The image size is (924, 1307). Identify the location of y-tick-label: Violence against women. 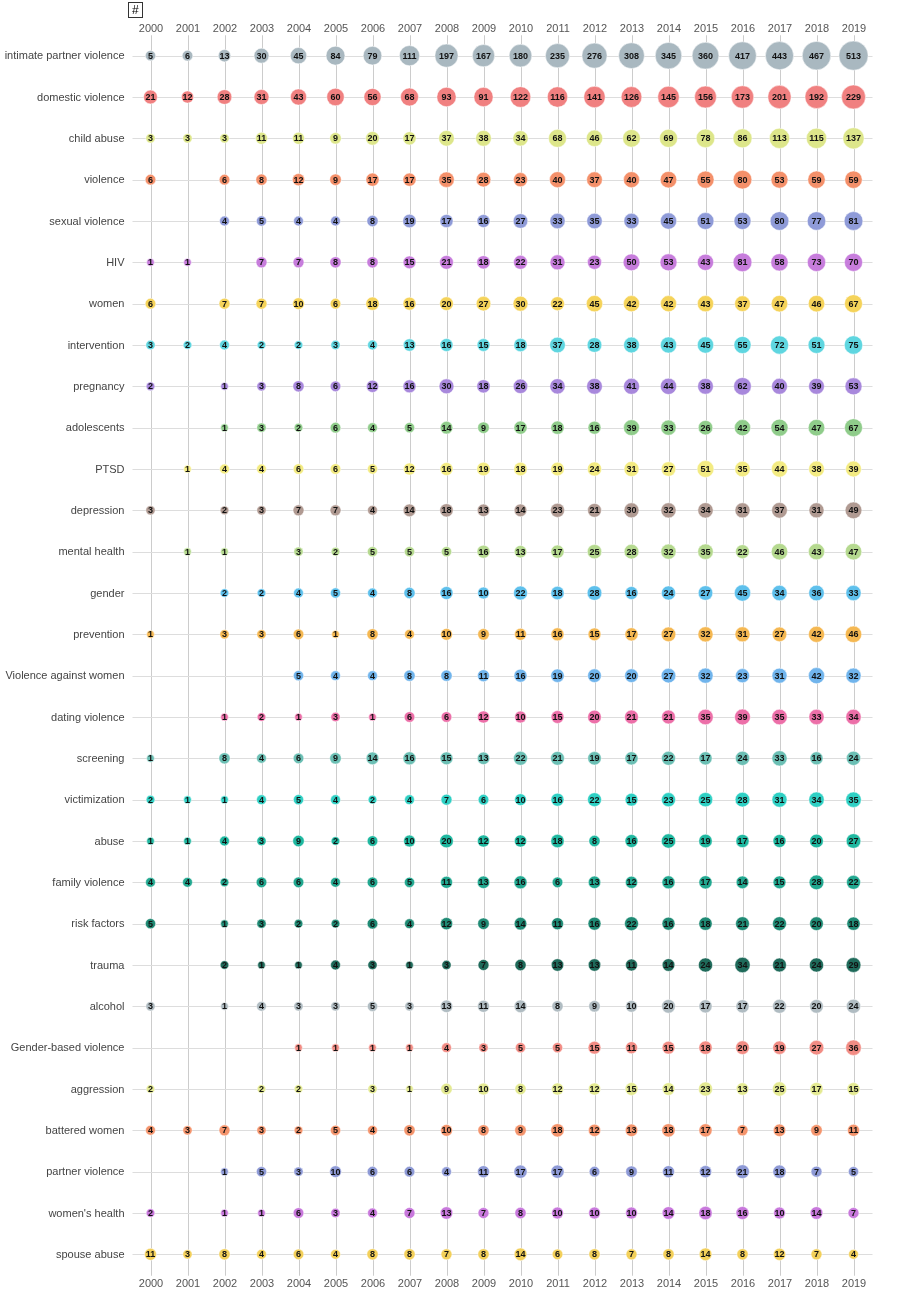
(65, 675).